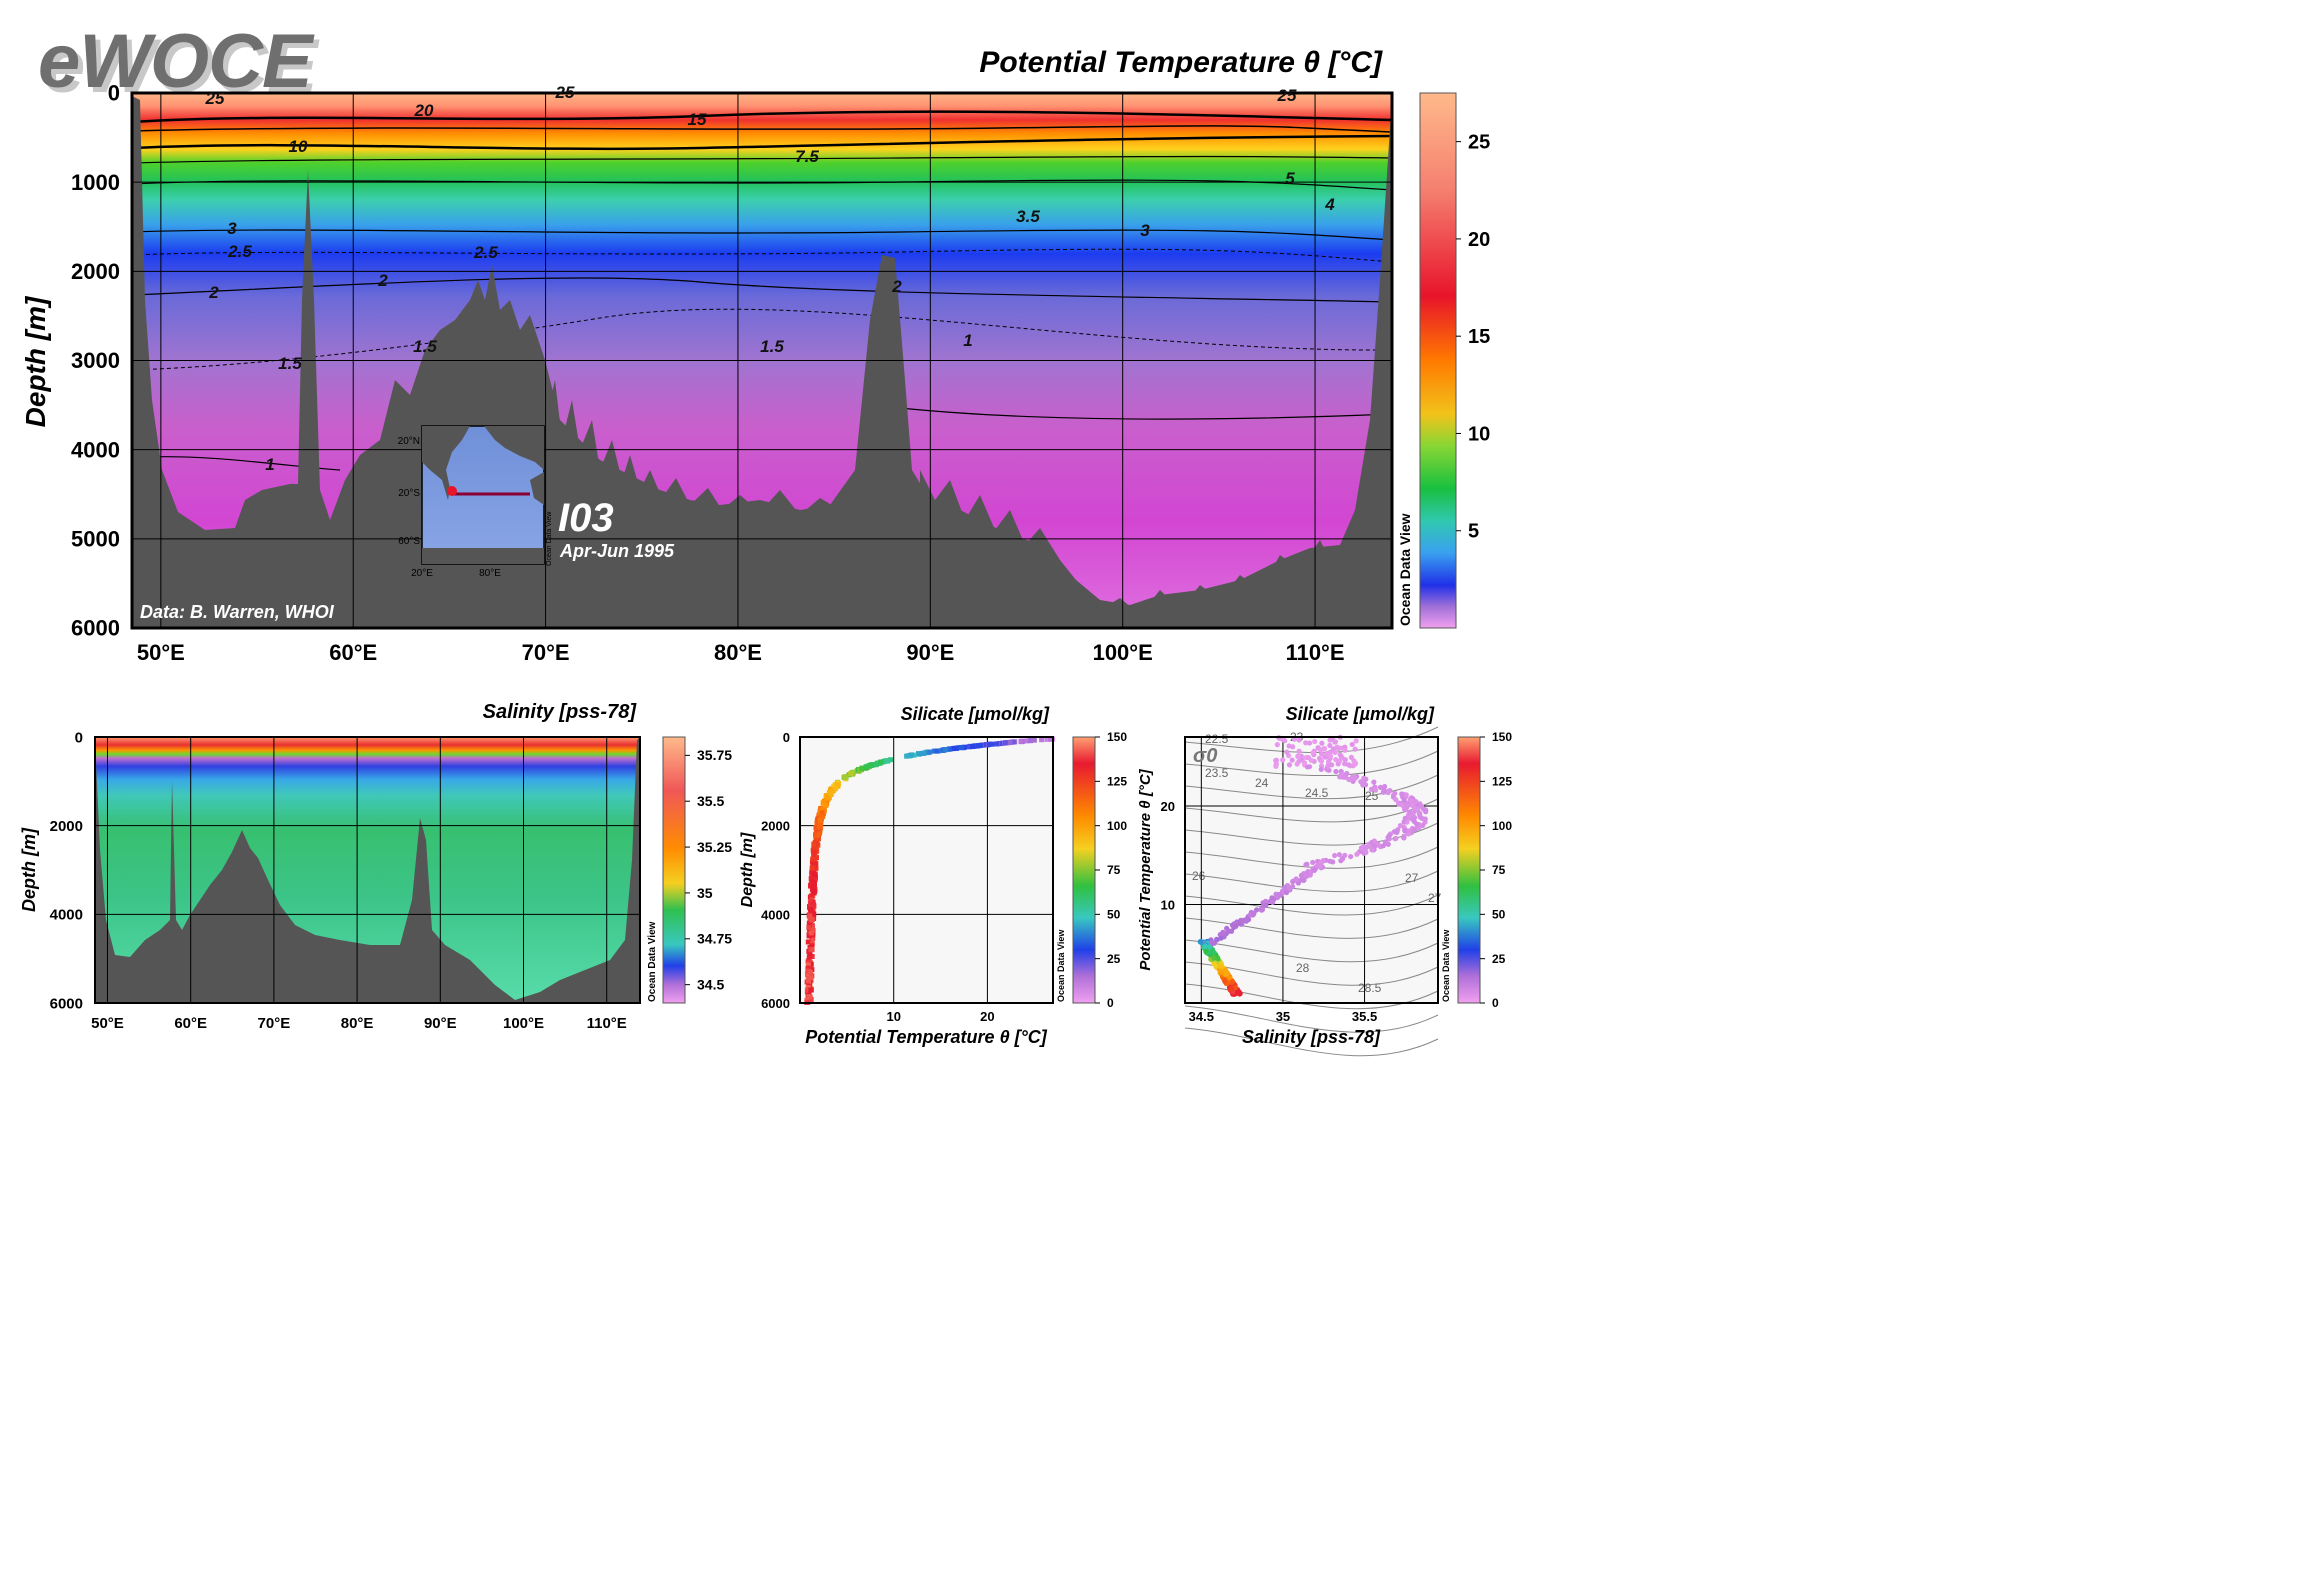  Describe the element at coordinates (1311, 1037) in the screenshot. I see `silicate-ts-x-label: Salinity [pss-78]` at that location.